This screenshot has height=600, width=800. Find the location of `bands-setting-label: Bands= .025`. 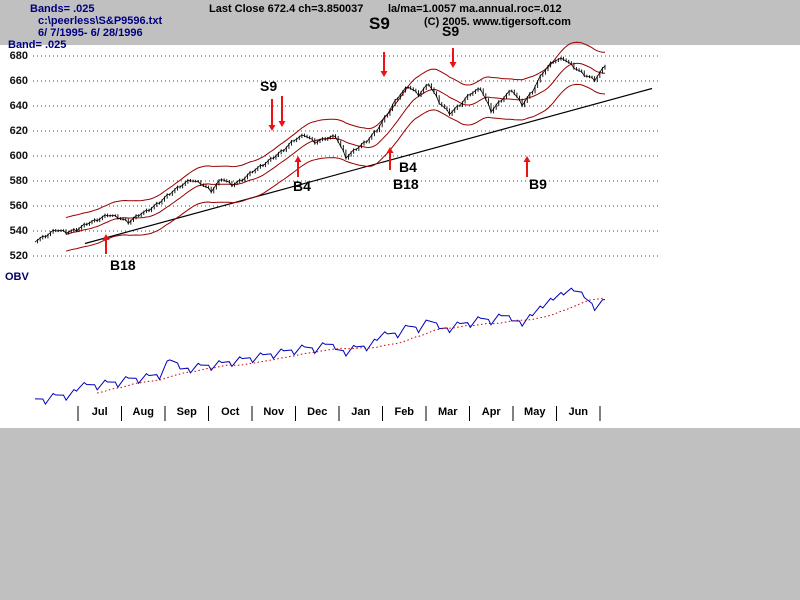

bands-setting-label: Bands= .025 is located at coordinates (62, 9).